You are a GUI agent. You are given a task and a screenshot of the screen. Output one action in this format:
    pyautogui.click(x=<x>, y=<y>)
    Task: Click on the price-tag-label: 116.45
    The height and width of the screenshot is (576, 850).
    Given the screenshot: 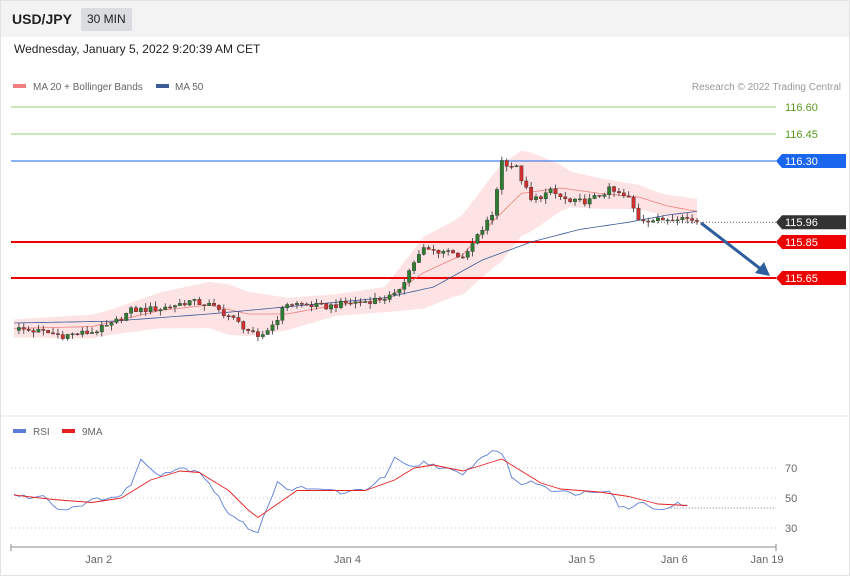 What is the action you would take?
    pyautogui.click(x=801, y=135)
    